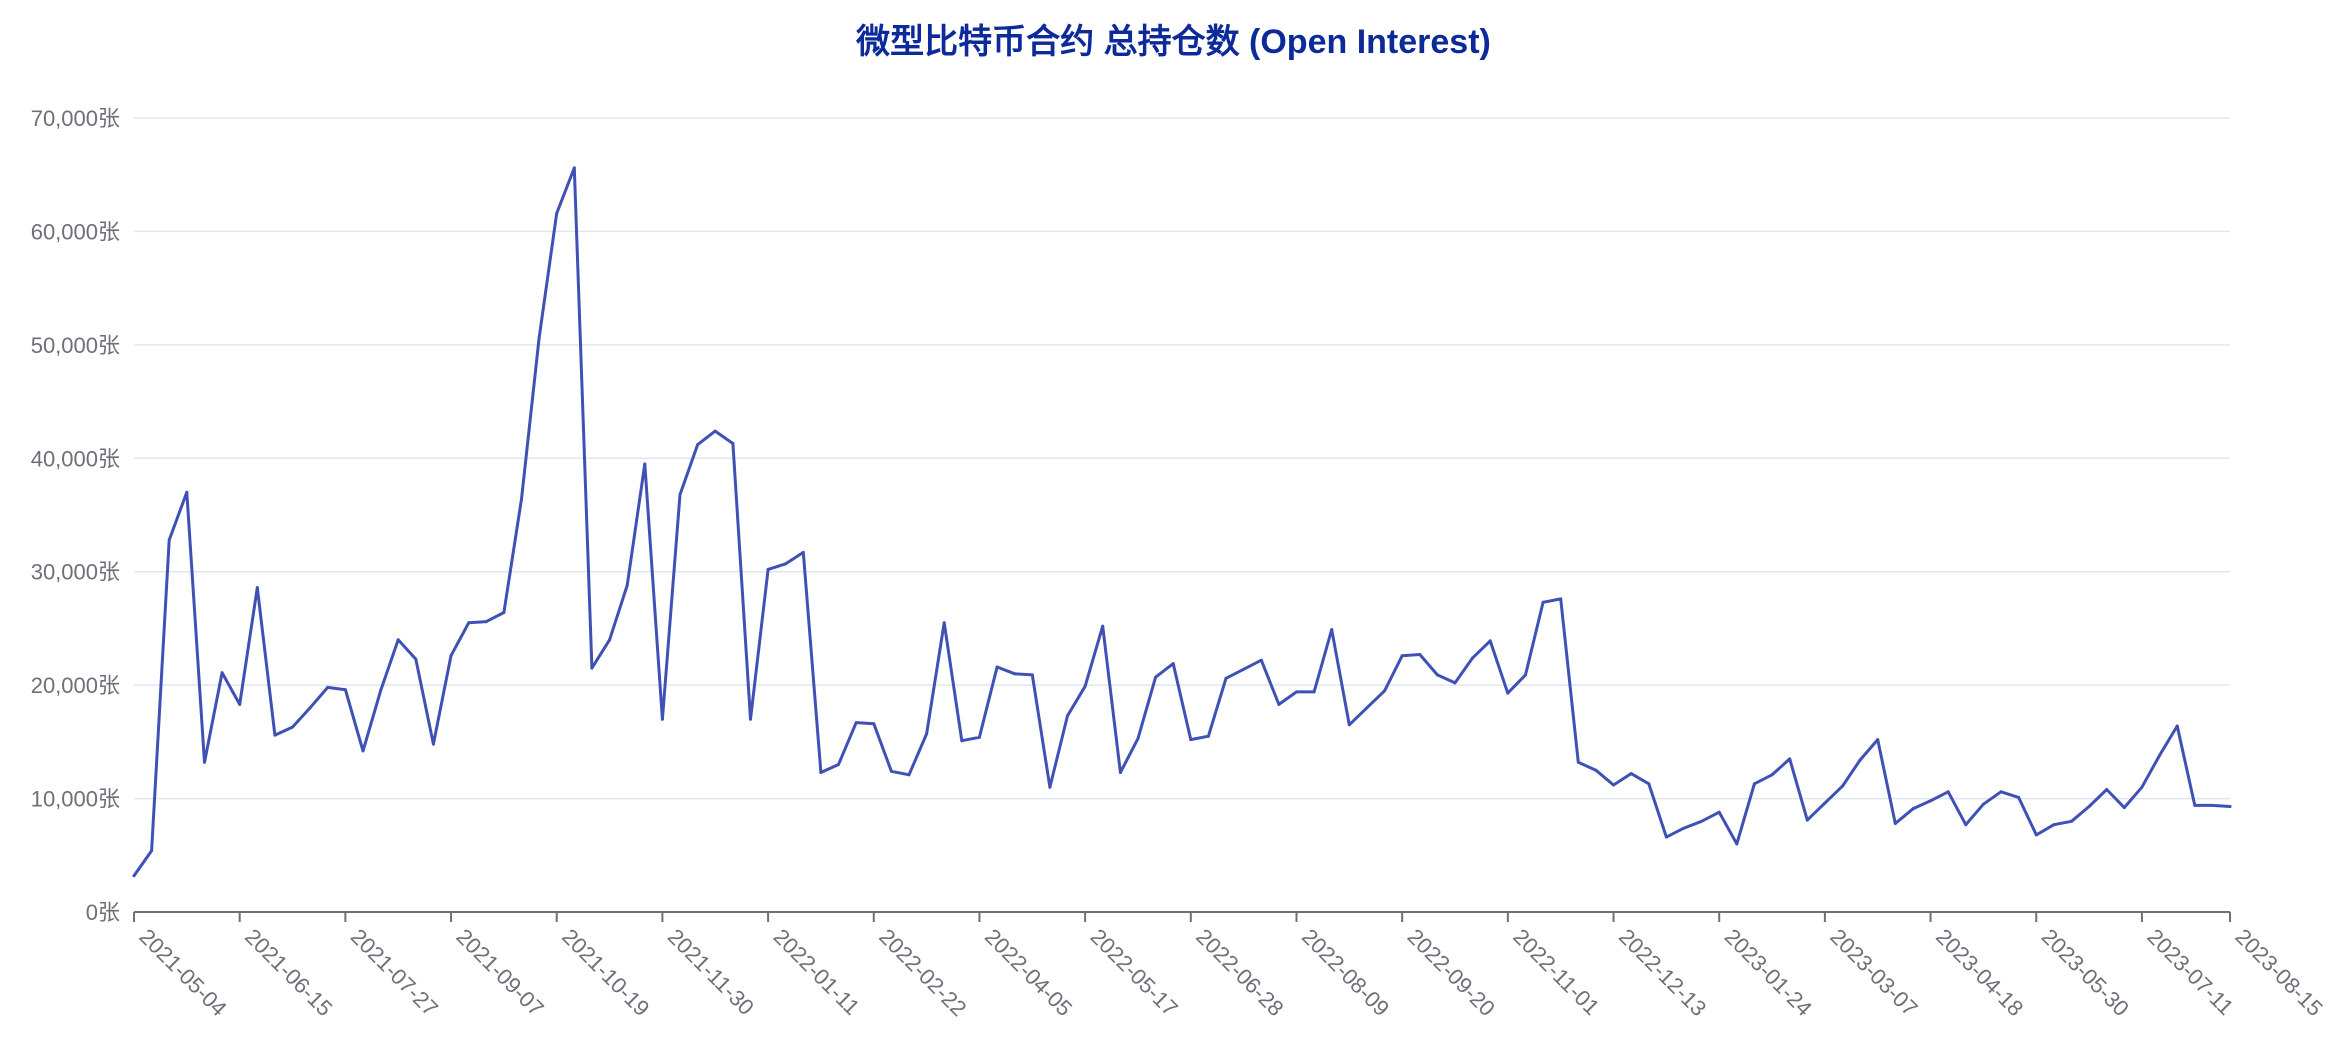 The width and height of the screenshot is (2347, 1037). What do you see at coordinates (922, 972) in the screenshot?
I see `x-tick-label: 2022-02-22` at bounding box center [922, 972].